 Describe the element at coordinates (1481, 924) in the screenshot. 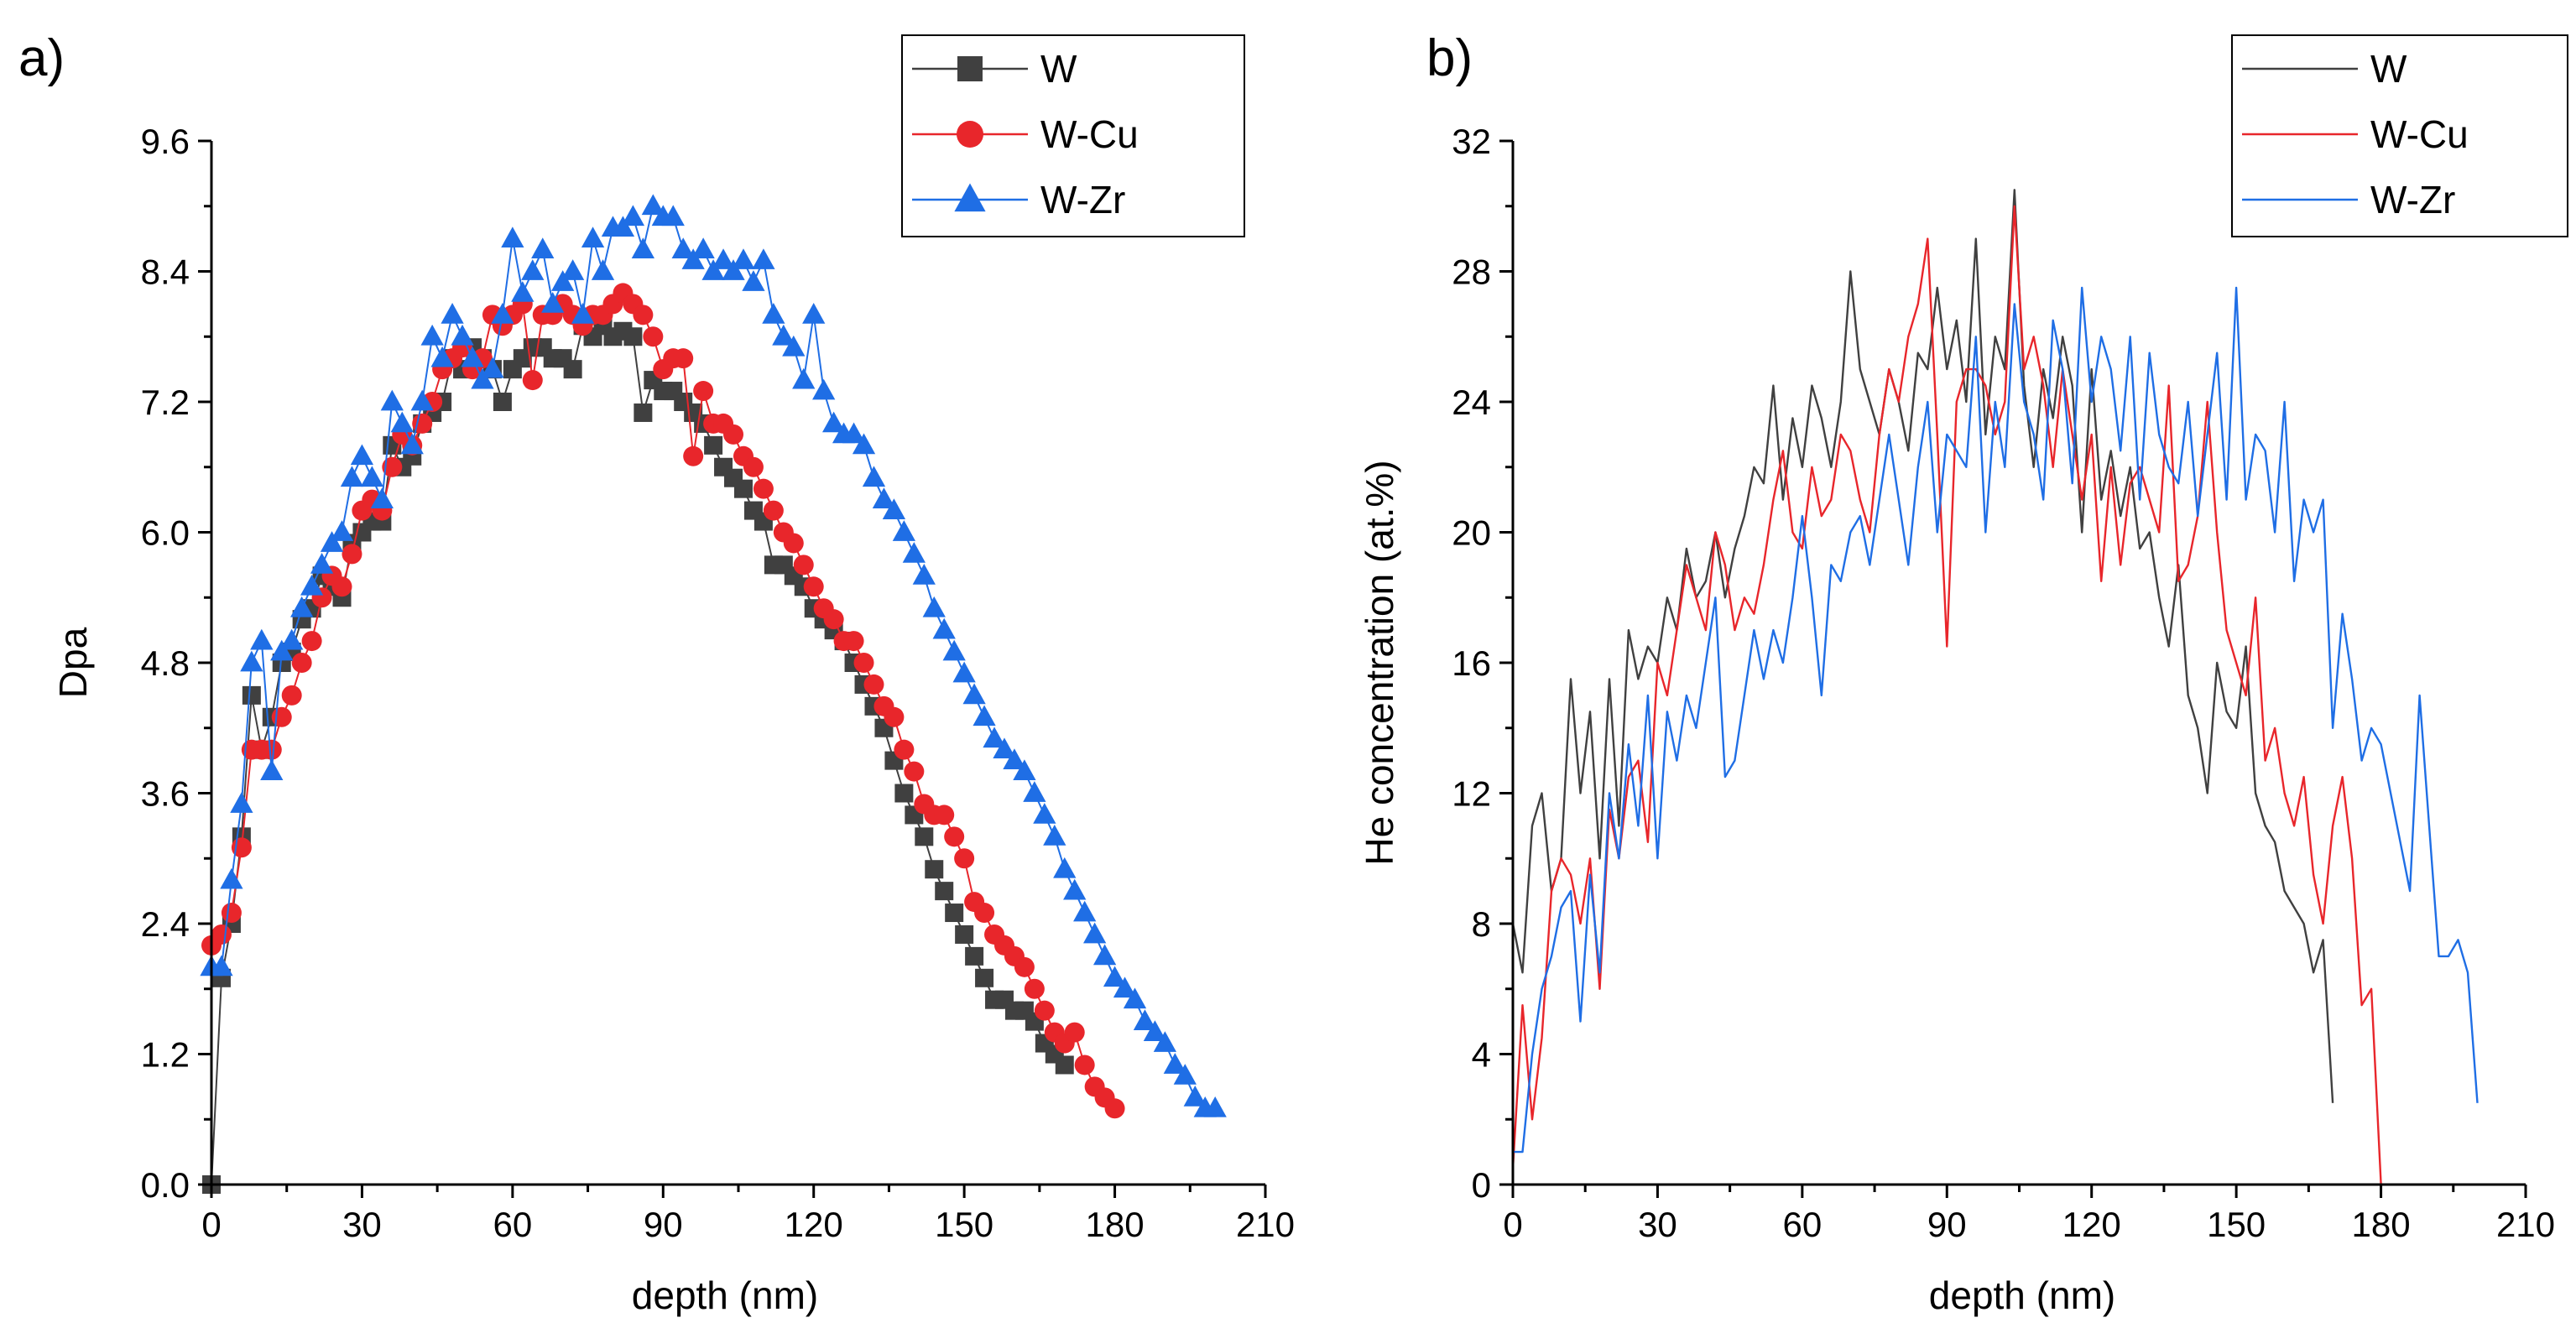

I see `panel-b-y-tick-label: 8` at that location.